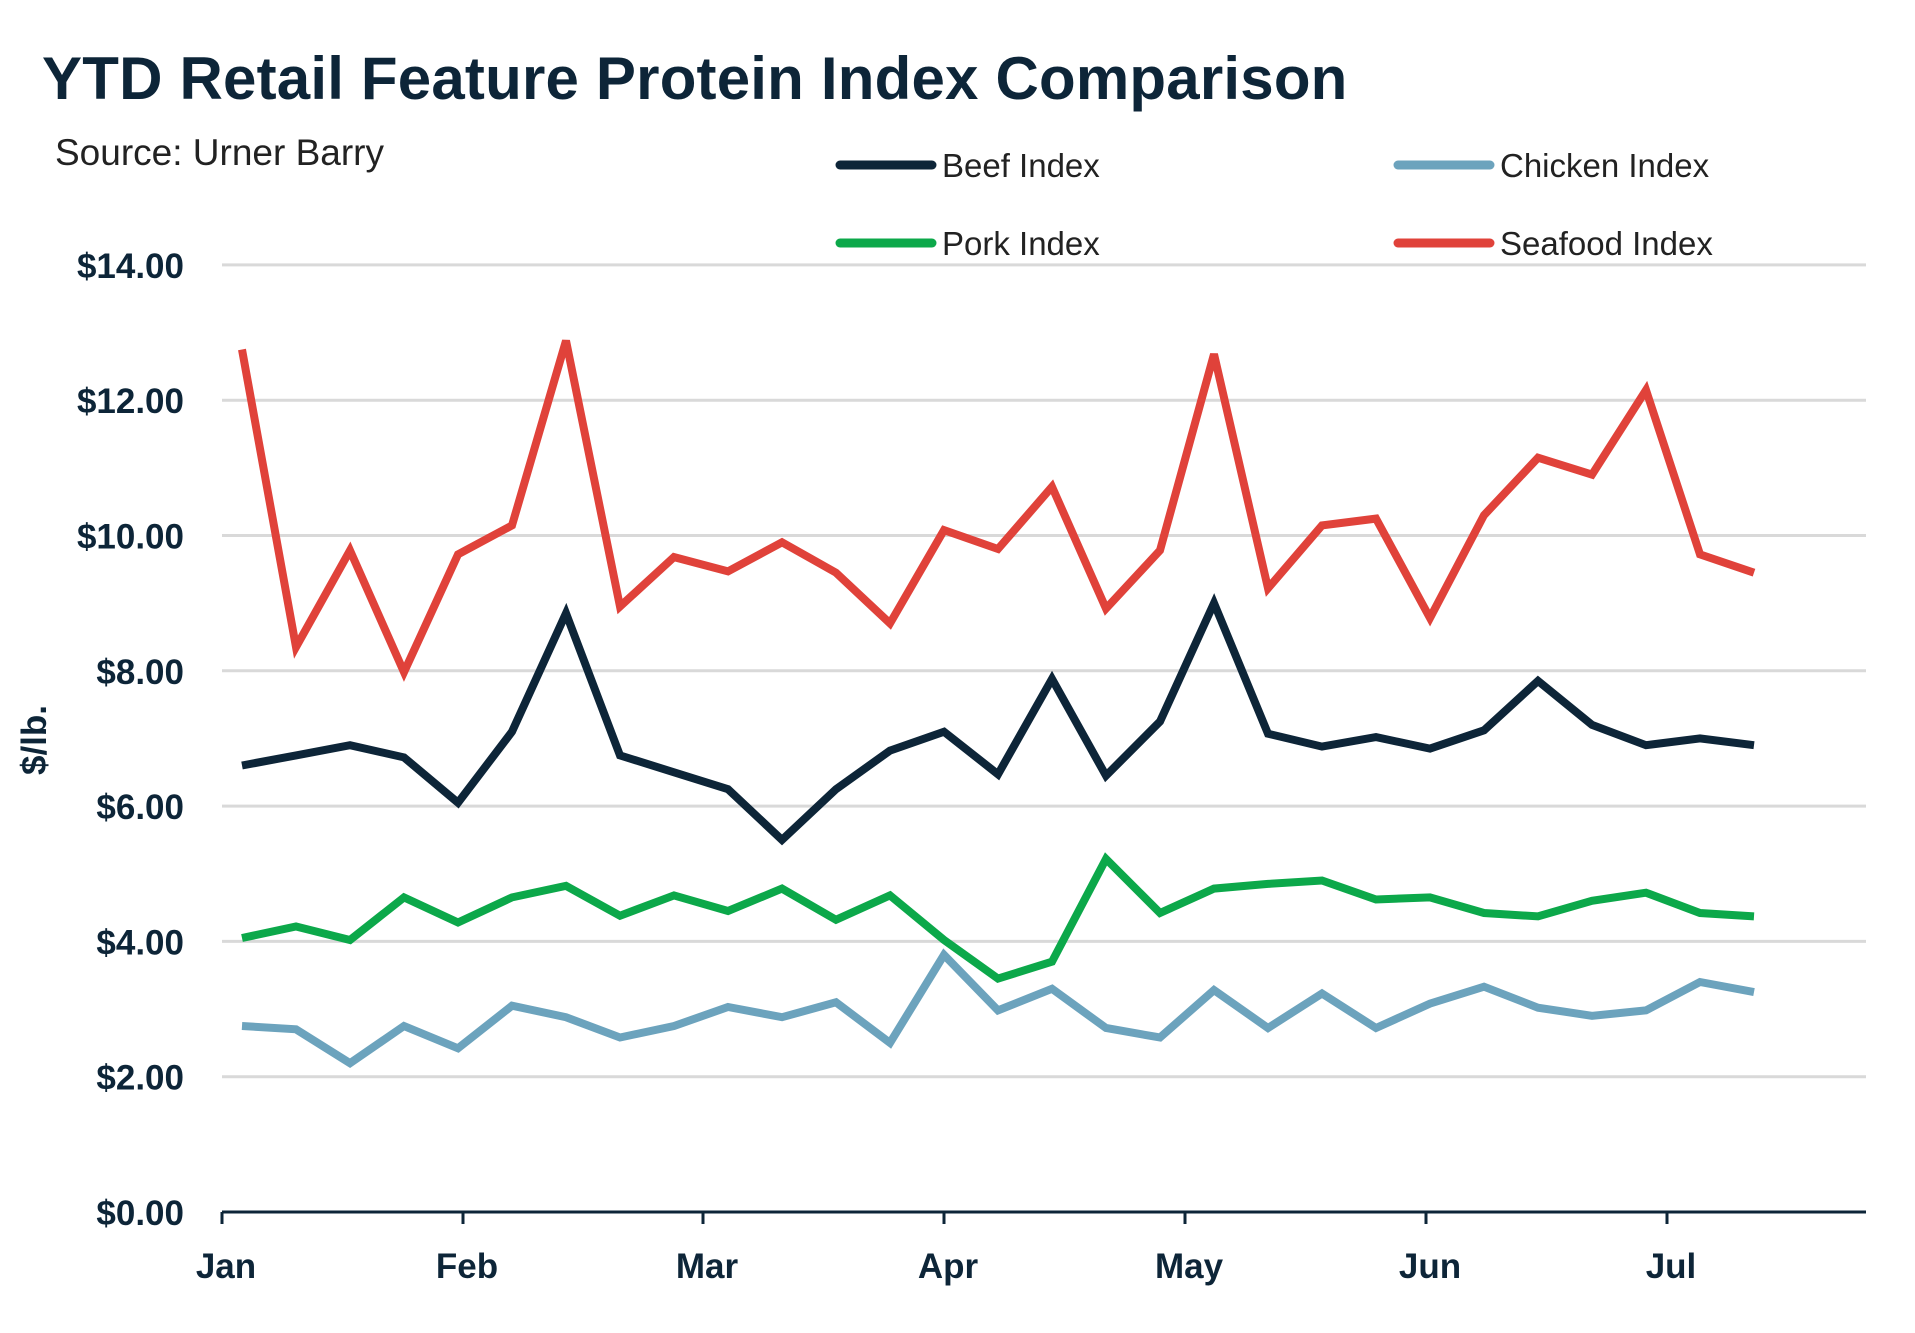 The image size is (1915, 1333). Describe the element at coordinates (1605, 165) in the screenshot. I see `legend-label: Chicken Index` at that location.